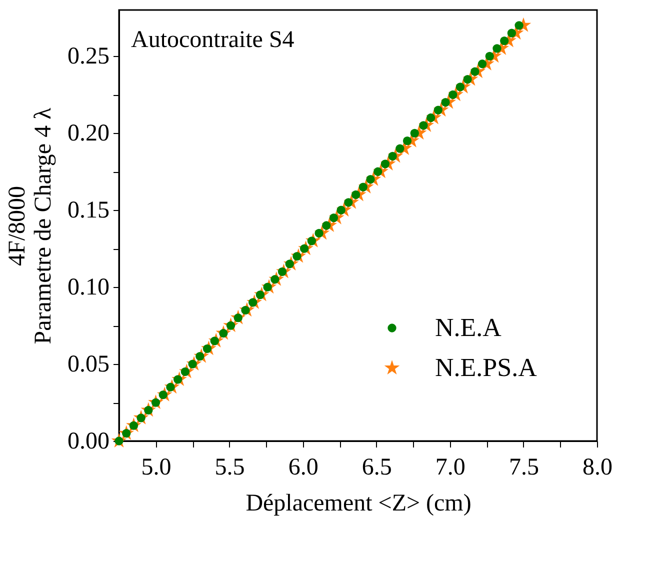 The height and width of the screenshot is (562, 667). Describe the element at coordinates (450, 467) in the screenshot. I see `x-tick-label: 7.0` at that location.